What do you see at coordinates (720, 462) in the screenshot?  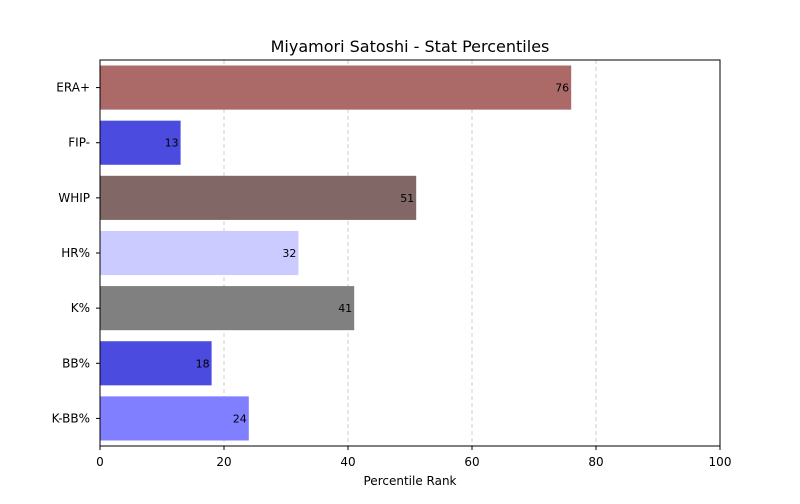 I see `x-tick-label: 100` at bounding box center [720, 462].